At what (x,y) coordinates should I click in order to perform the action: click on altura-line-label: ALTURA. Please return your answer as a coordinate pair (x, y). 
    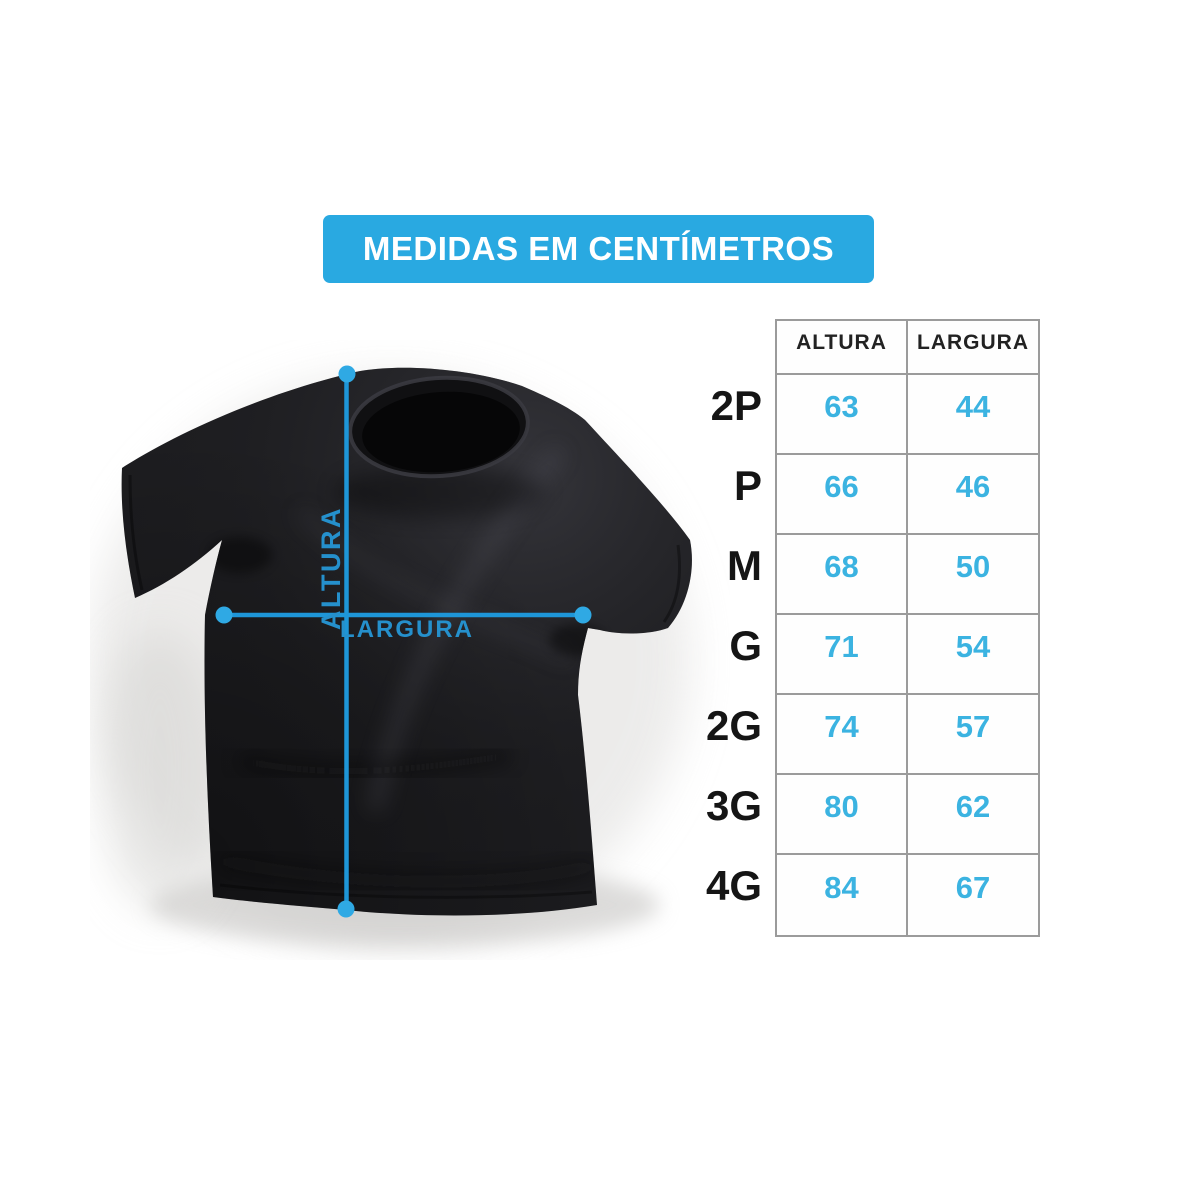
    Looking at the image, I should click on (331, 568).